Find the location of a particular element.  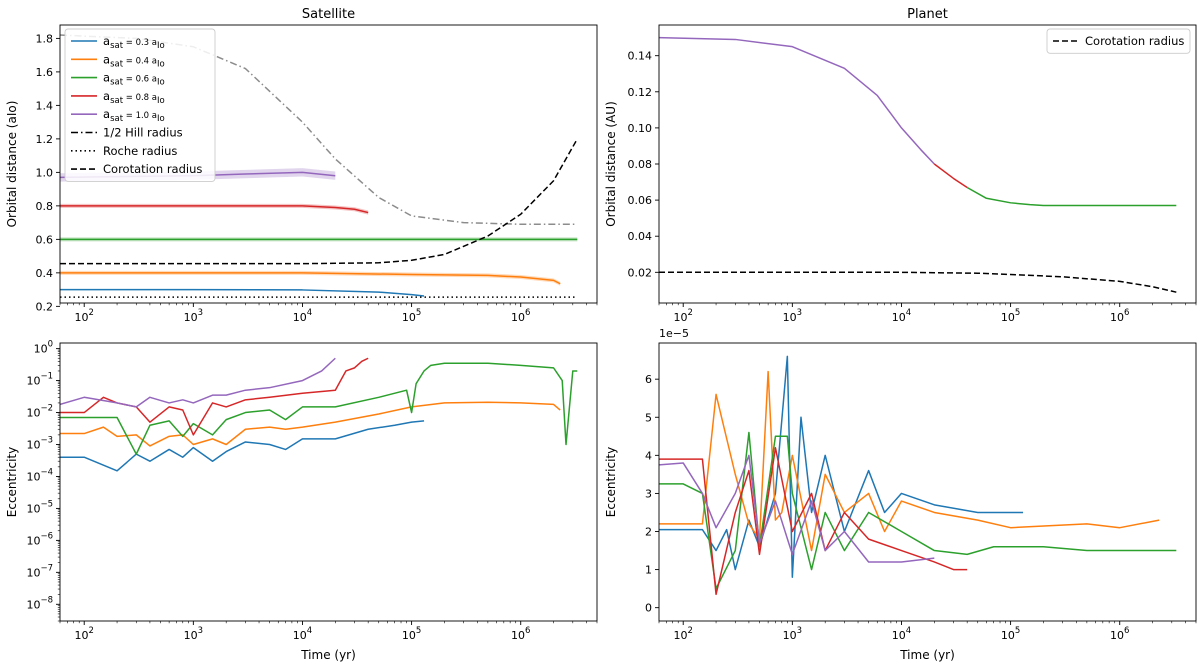

y-tick-label: 3 is located at coordinates (648, 493).